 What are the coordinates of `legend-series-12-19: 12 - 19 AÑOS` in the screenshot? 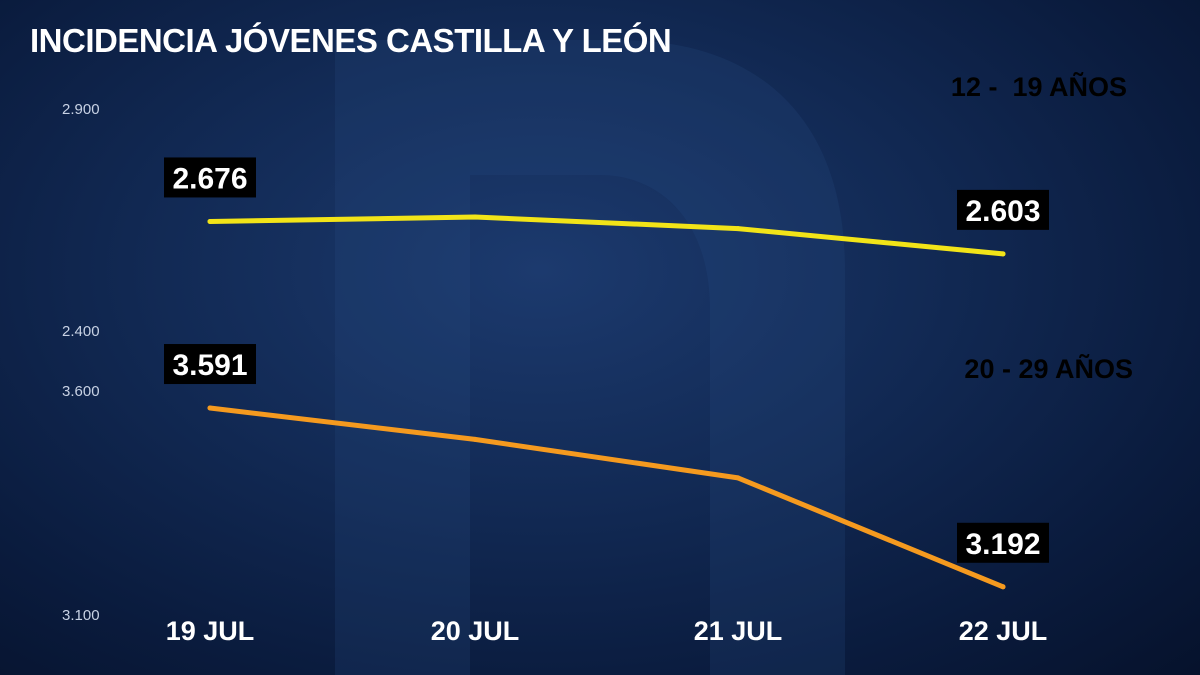 It's located at (1038, 87).